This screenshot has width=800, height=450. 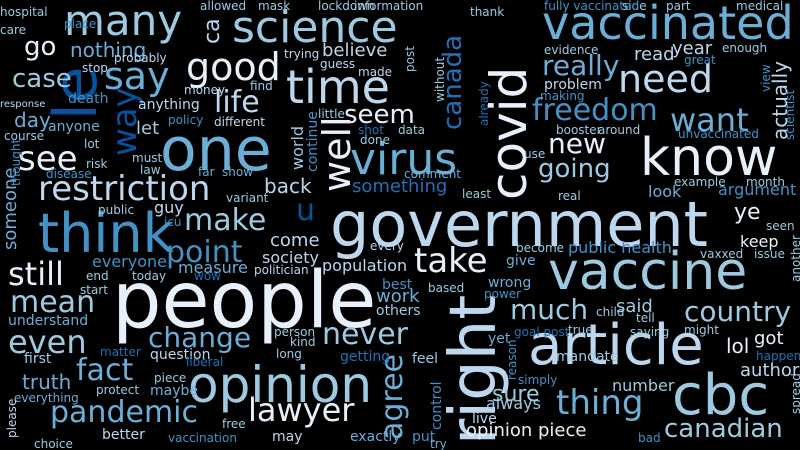 What do you see at coordinates (306, 210) in the screenshot?
I see `word-u: u` at bounding box center [306, 210].